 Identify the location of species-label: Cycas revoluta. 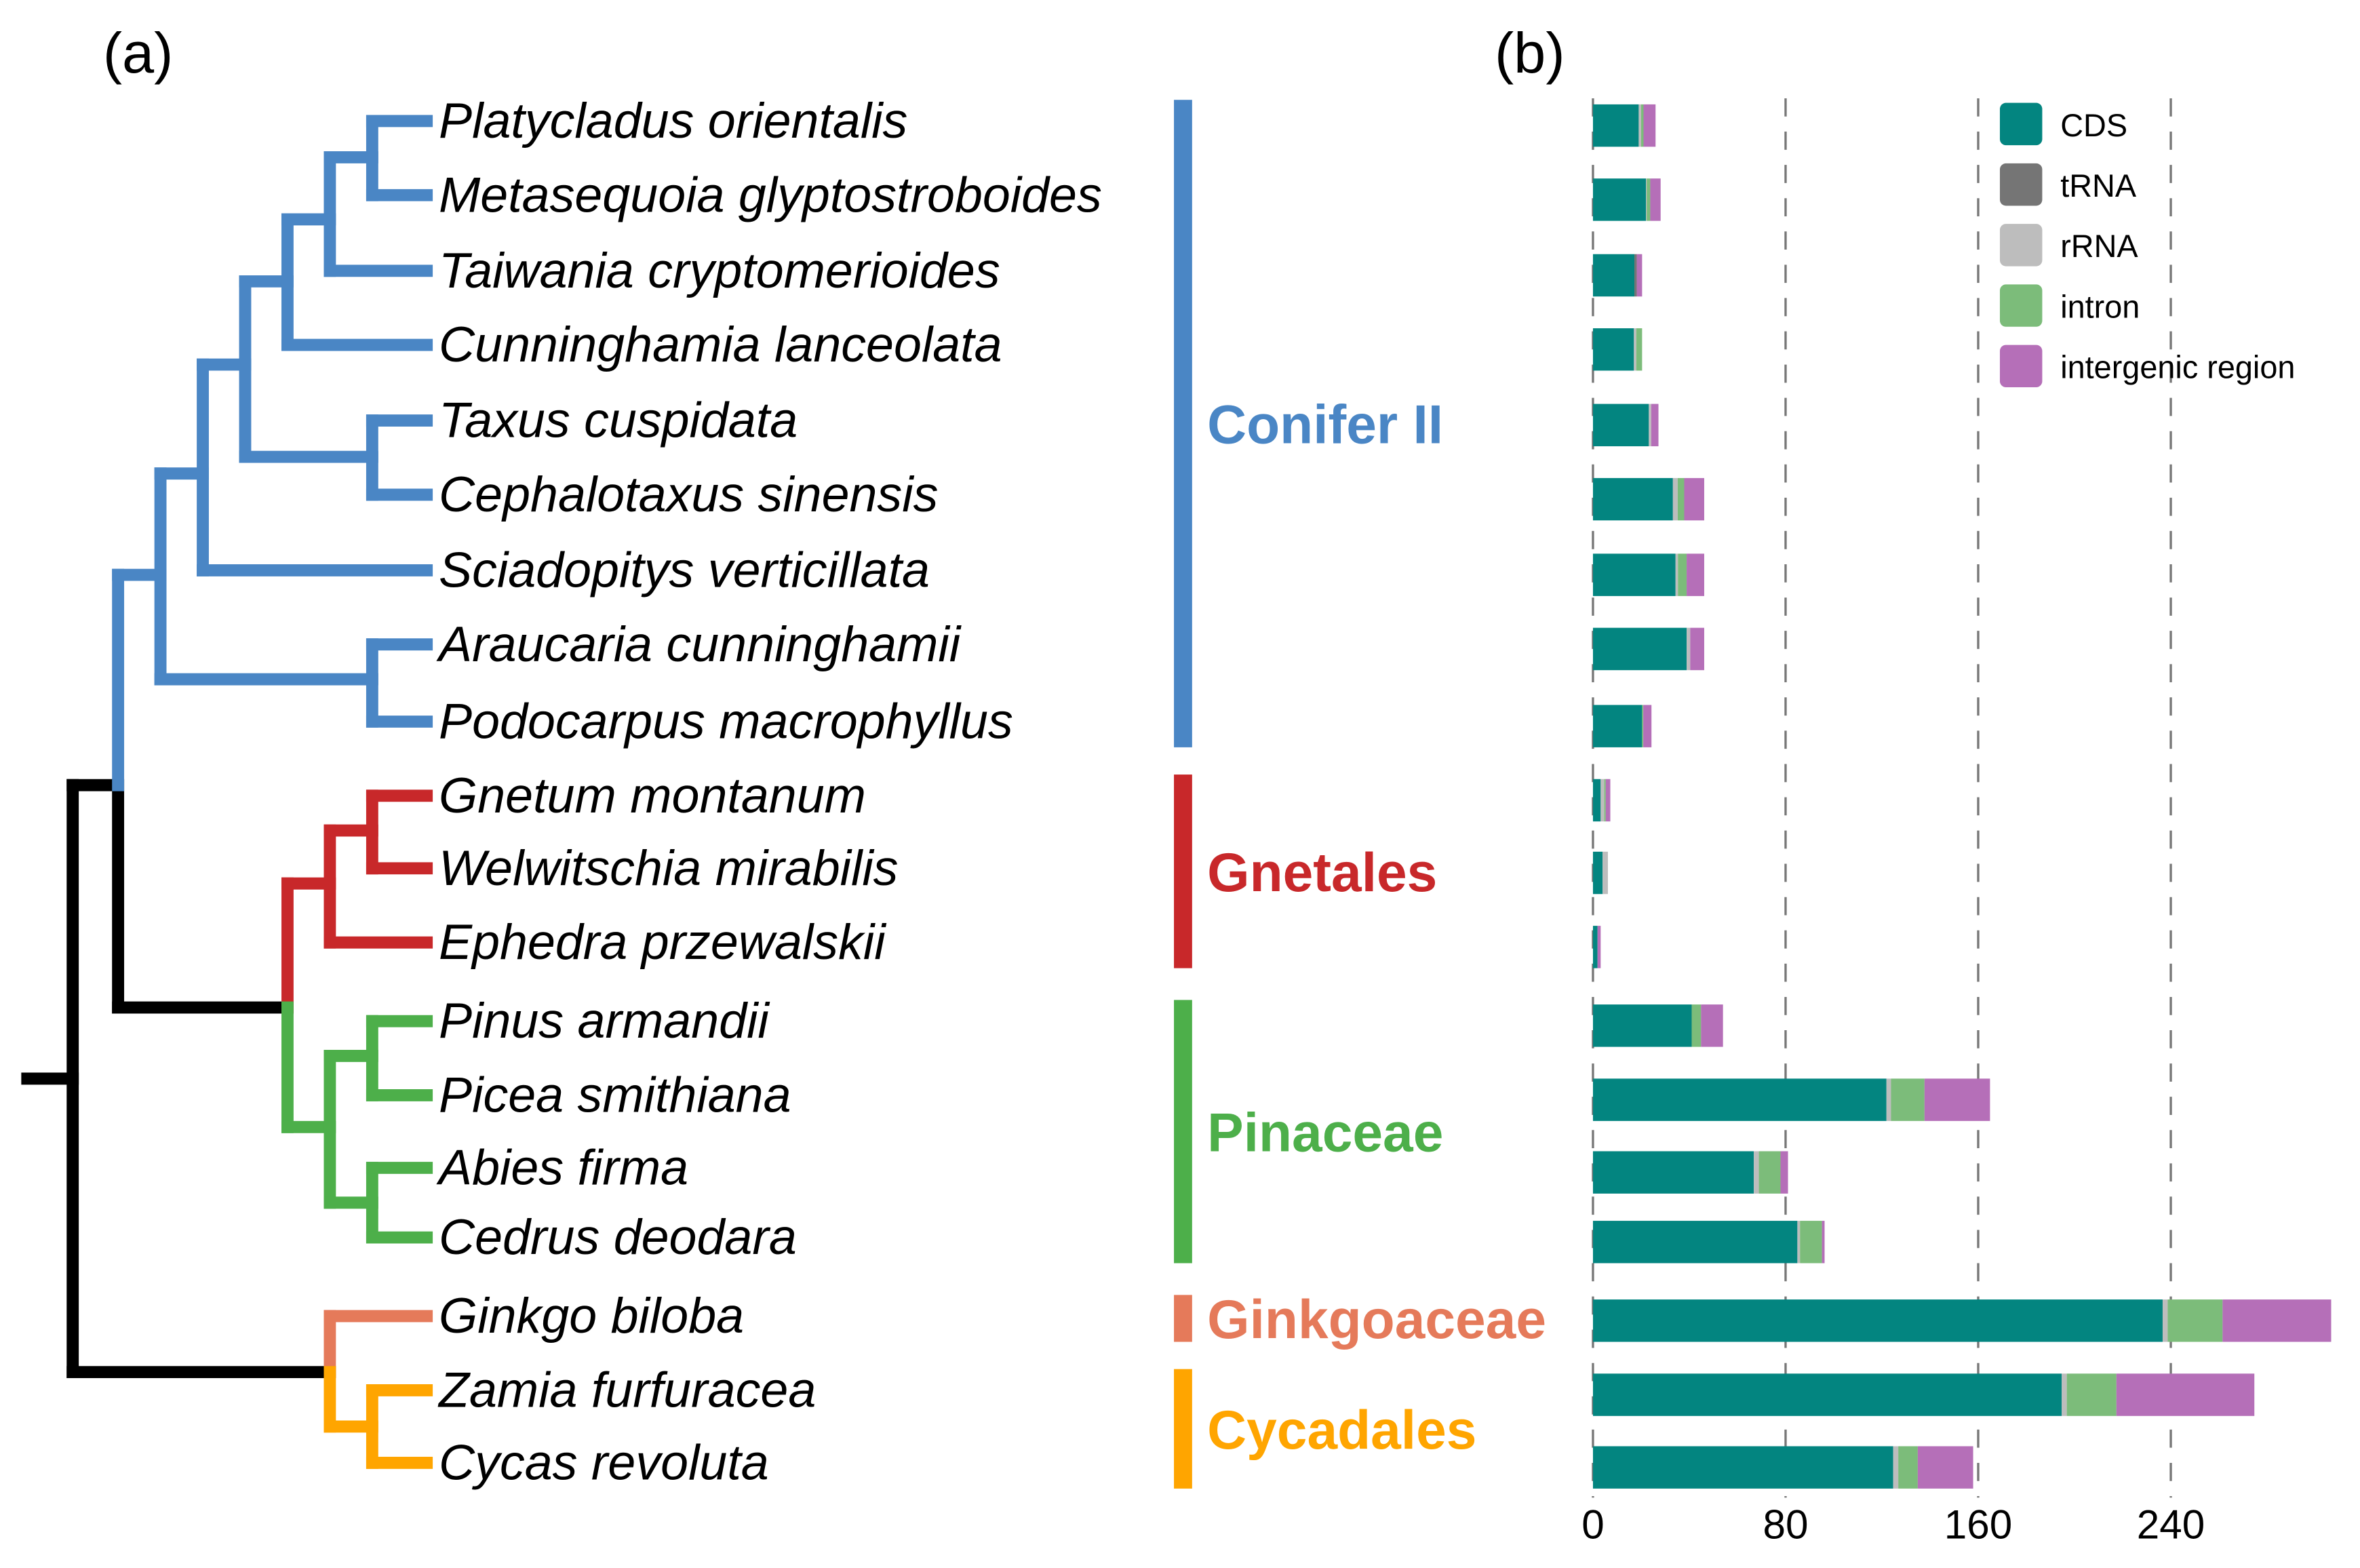
(604, 1462).